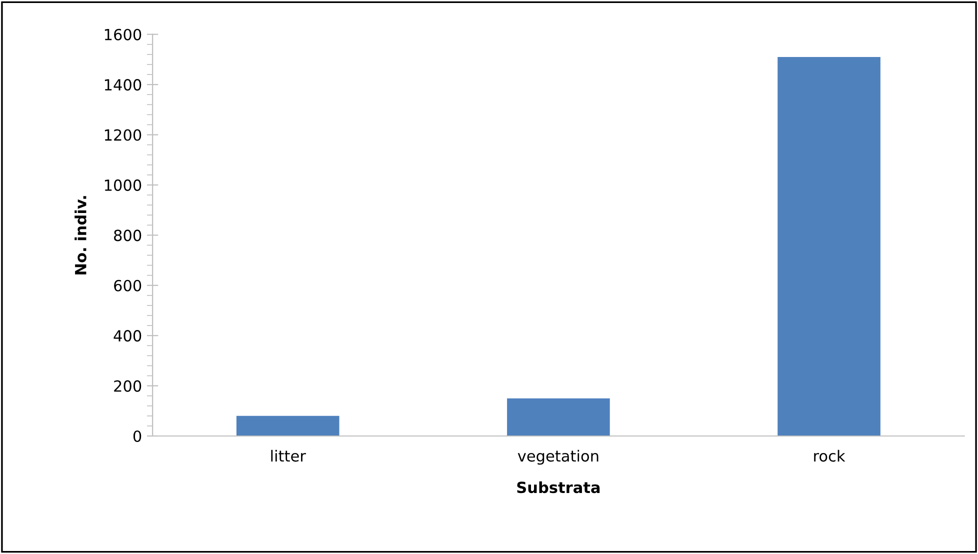 The image size is (978, 554). I want to click on x-tick-label: litter, so click(288, 456).